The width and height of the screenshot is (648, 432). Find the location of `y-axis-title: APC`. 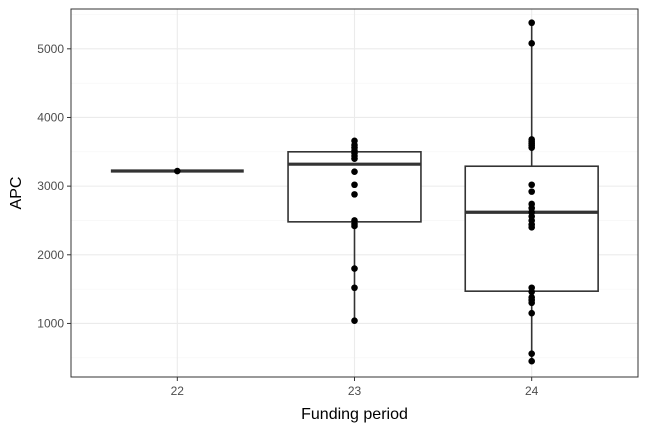

y-axis-title: APC is located at coordinates (16, 193).